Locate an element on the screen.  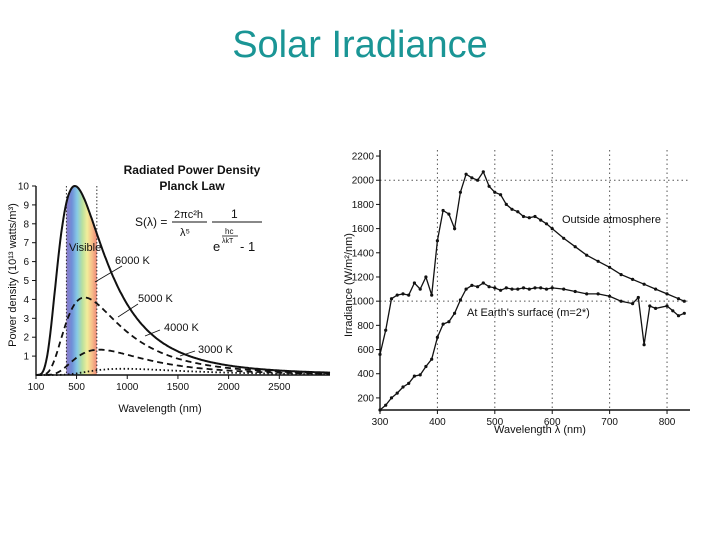
irradiance-y-tick-label: 1400 is located at coordinates (363, 253).